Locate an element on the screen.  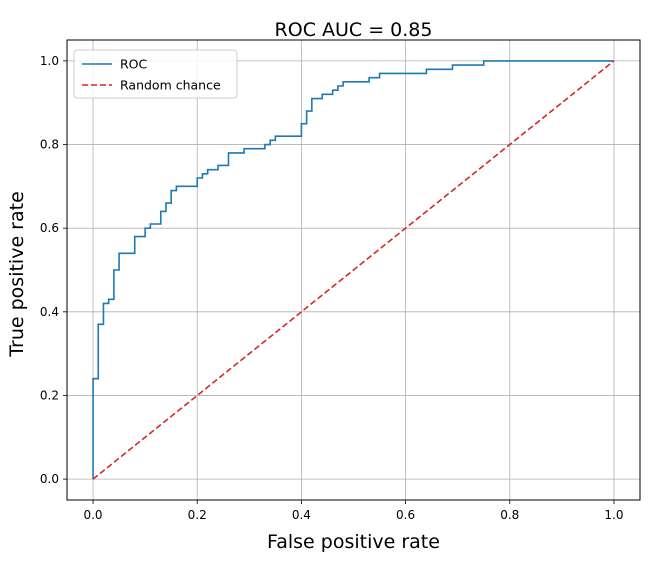
chart-title: ROC AUC = 0.85 is located at coordinates (354, 30).